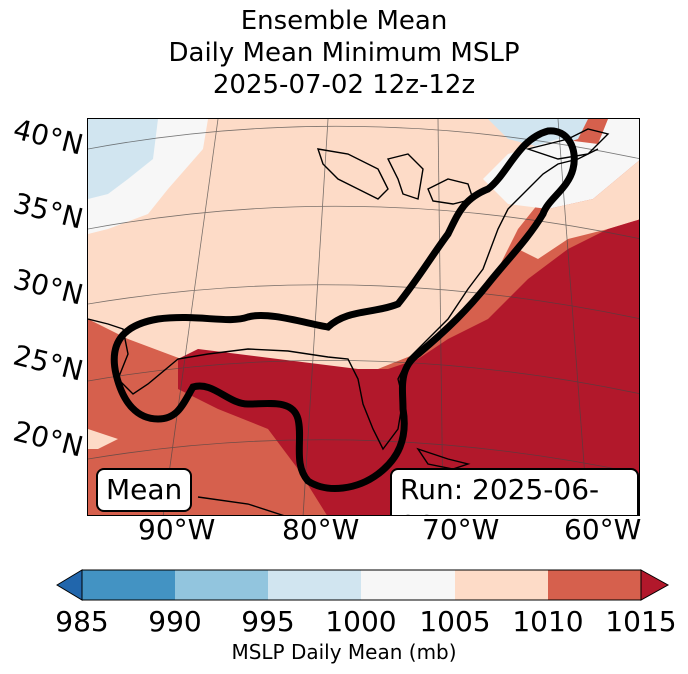  I want to click on lat-label-20n: 20°N, so click(48, 439).